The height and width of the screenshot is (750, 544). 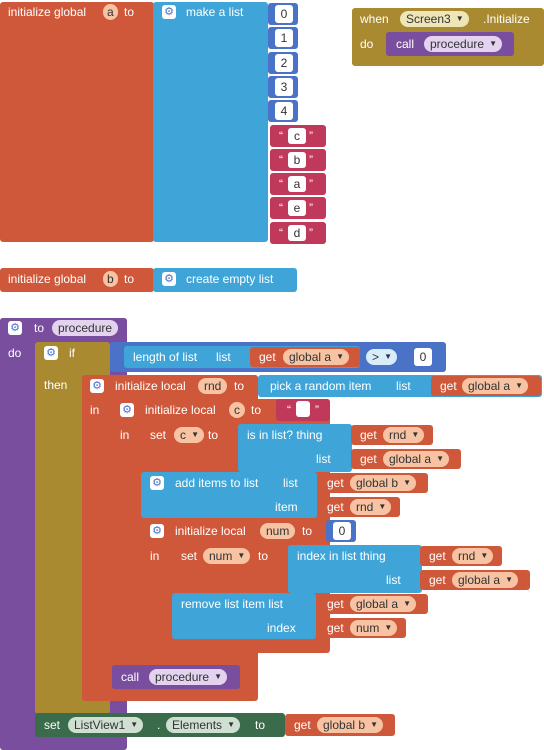 I want to click on text-field: c, so click(x=297, y=135).